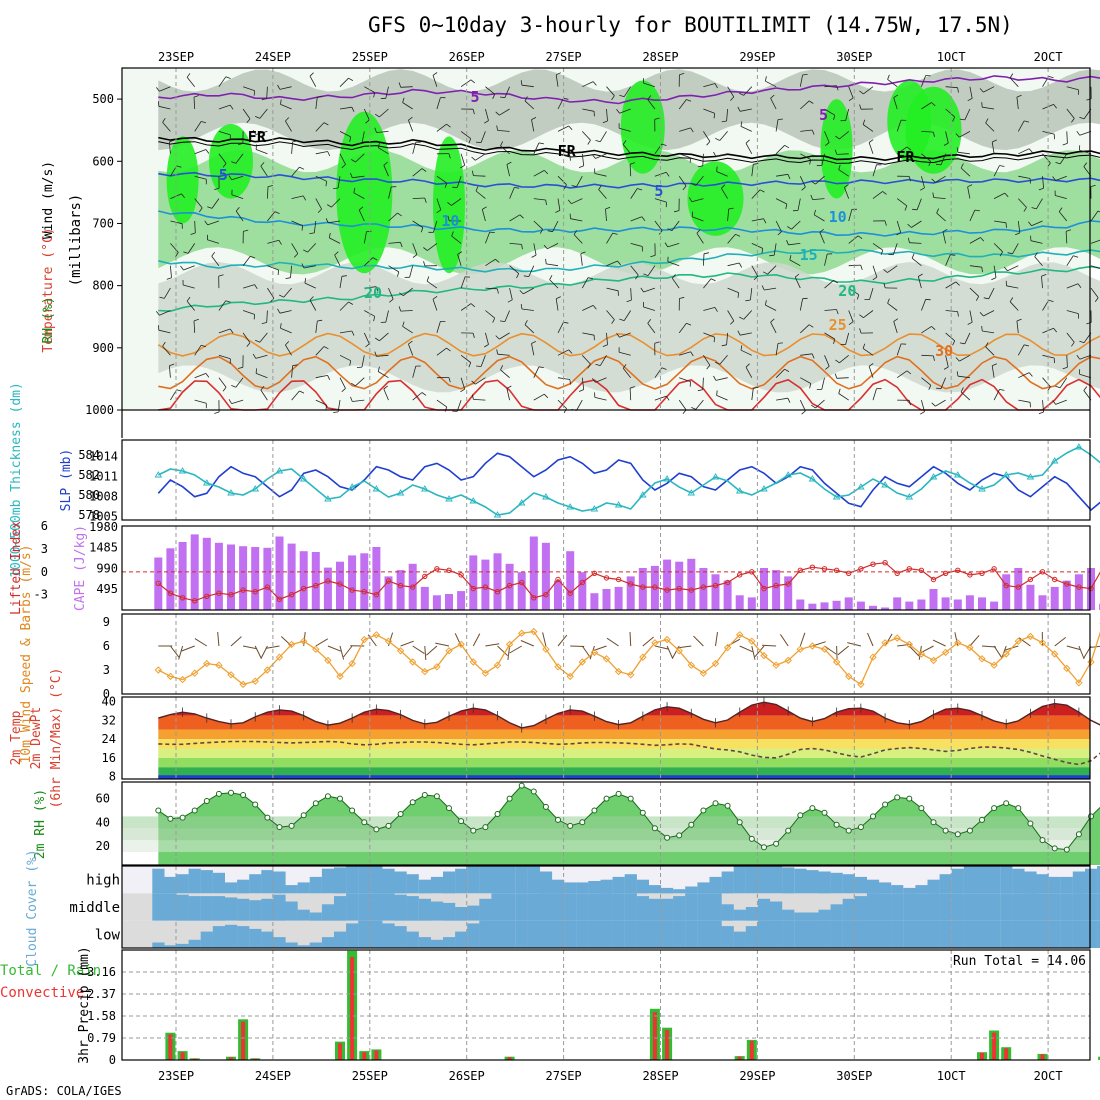 This screenshot has width=1100, height=1100. Describe the element at coordinates (667, 478) in the screenshot. I see `thickness-marker` at that location.